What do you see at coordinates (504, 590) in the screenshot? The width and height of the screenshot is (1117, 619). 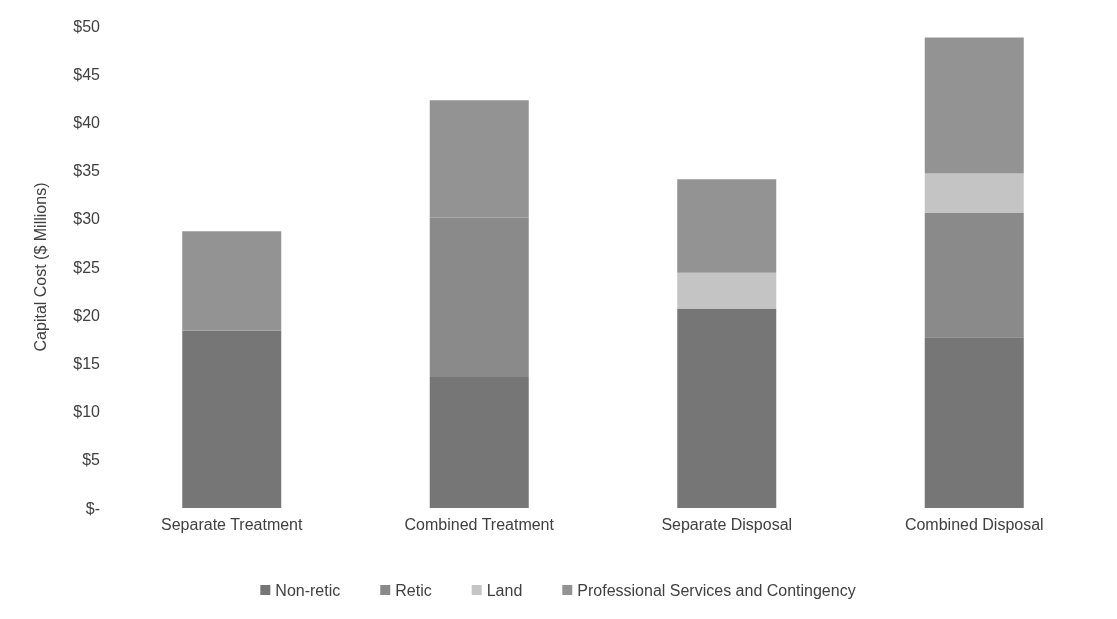 I see `legend-label: Land` at bounding box center [504, 590].